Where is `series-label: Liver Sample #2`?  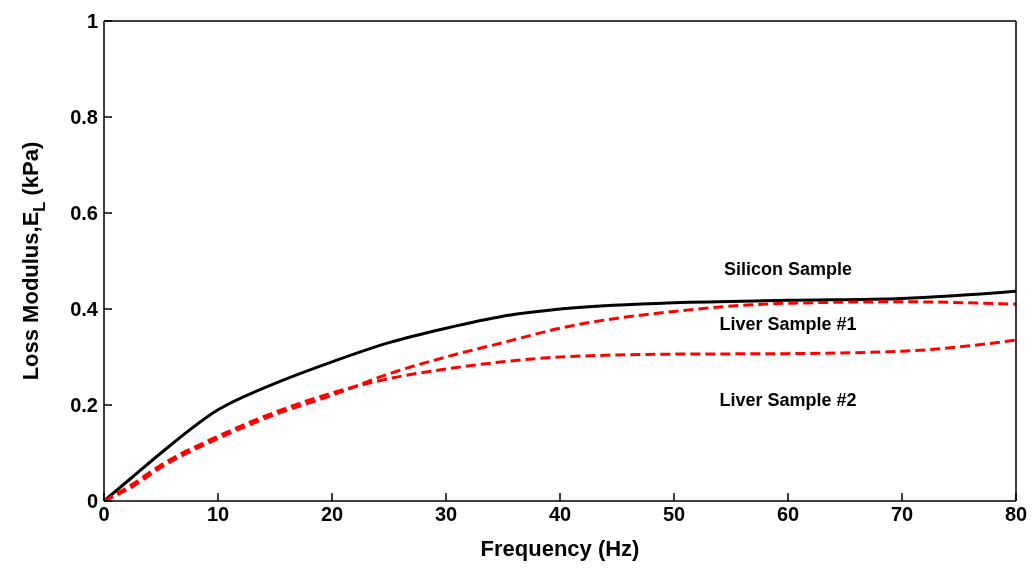
series-label: Liver Sample #2 is located at coordinates (788, 399).